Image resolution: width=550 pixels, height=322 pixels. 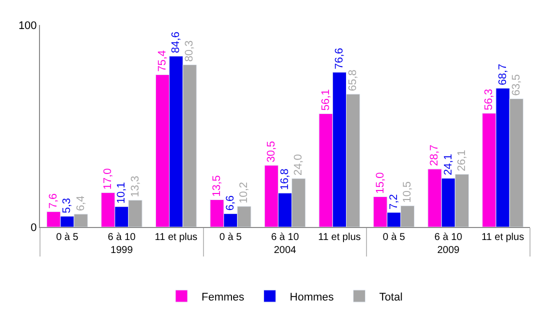 I want to click on data-label: 17,0, so click(x=108, y=179).